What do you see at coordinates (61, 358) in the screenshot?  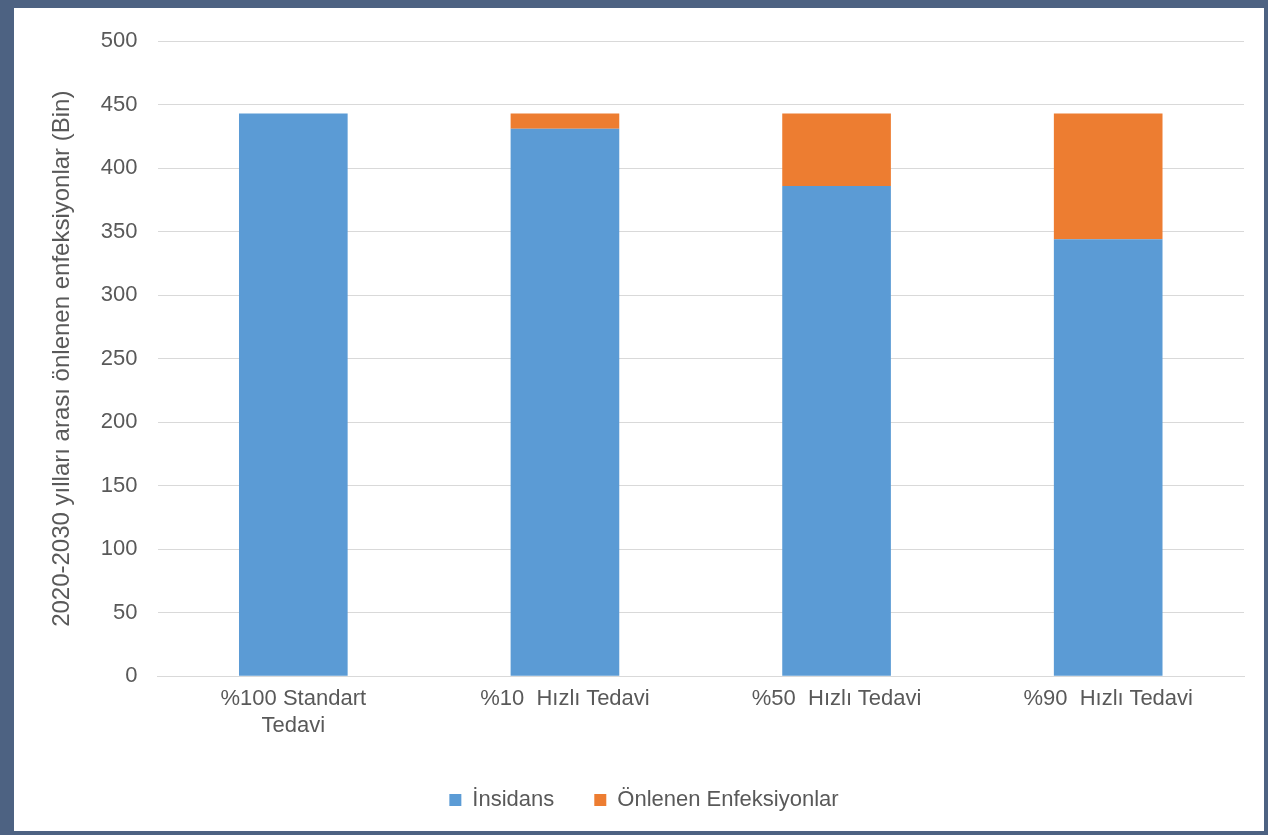 I see `y-axis-title: 2020-2030 yılları arası önlenen enfeksiyonlar (Bin)` at bounding box center [61, 358].